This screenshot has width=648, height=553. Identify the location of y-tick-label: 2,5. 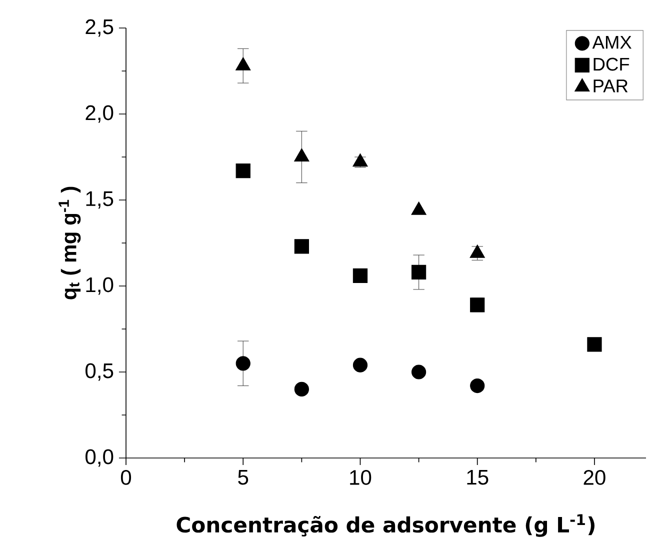
(100, 28).